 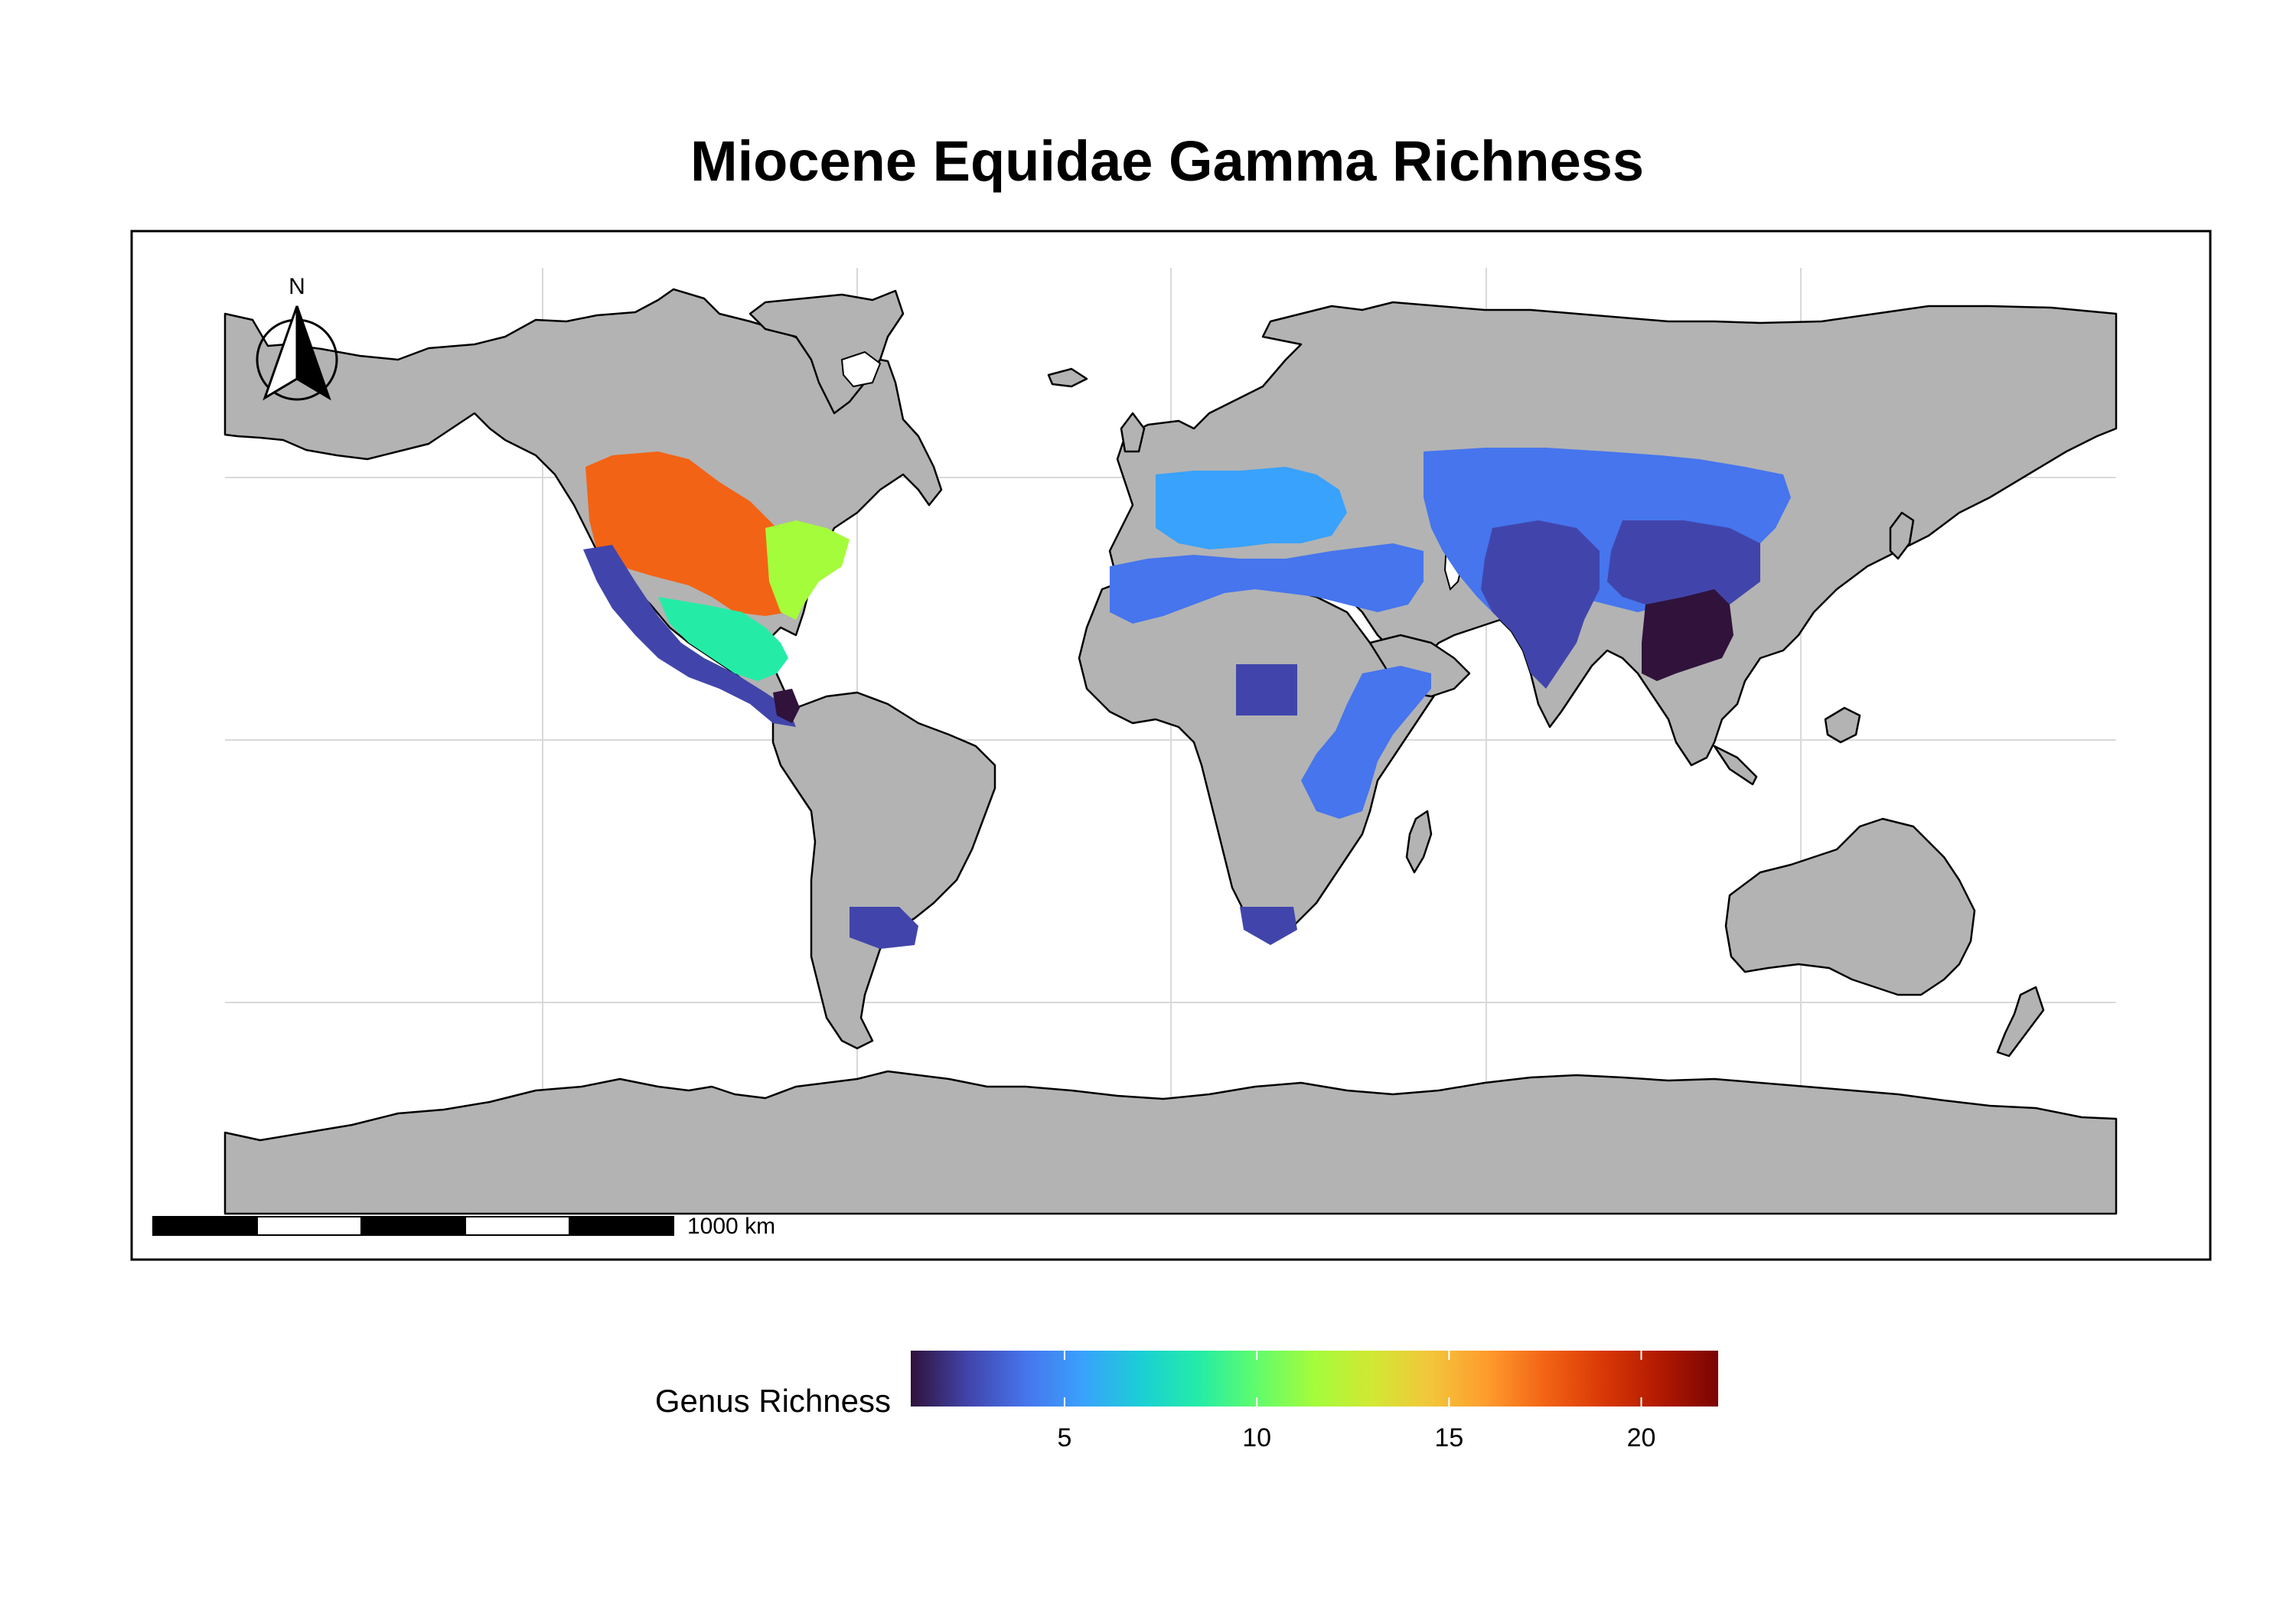 What do you see at coordinates (1683, 566) in the screenshot?
I see `richness-cell-east-asia` at bounding box center [1683, 566].